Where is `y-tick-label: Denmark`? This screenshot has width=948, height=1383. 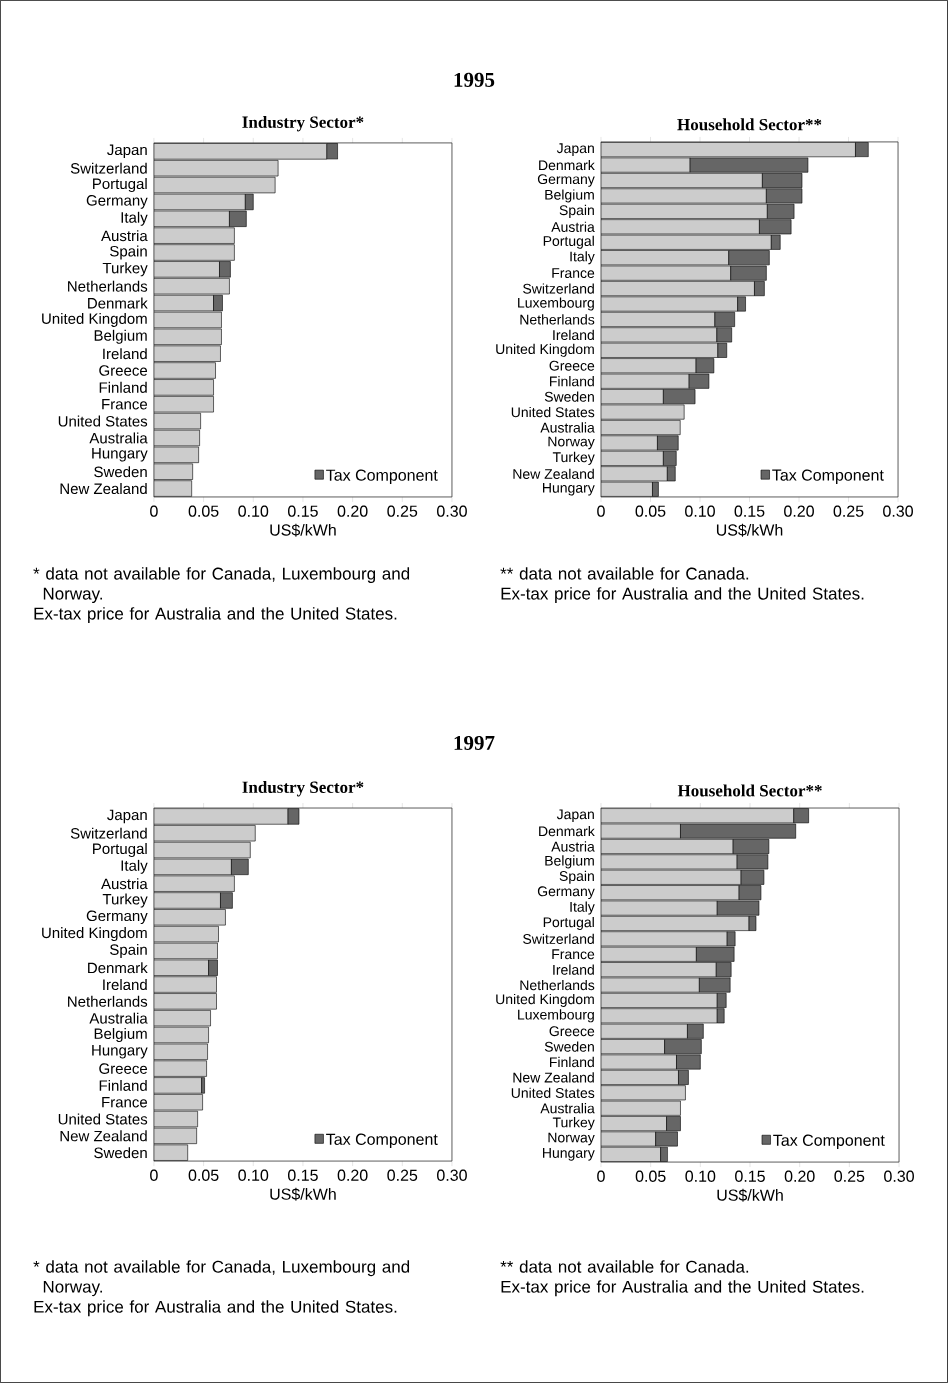 y-tick-label: Denmark is located at coordinates (118, 303).